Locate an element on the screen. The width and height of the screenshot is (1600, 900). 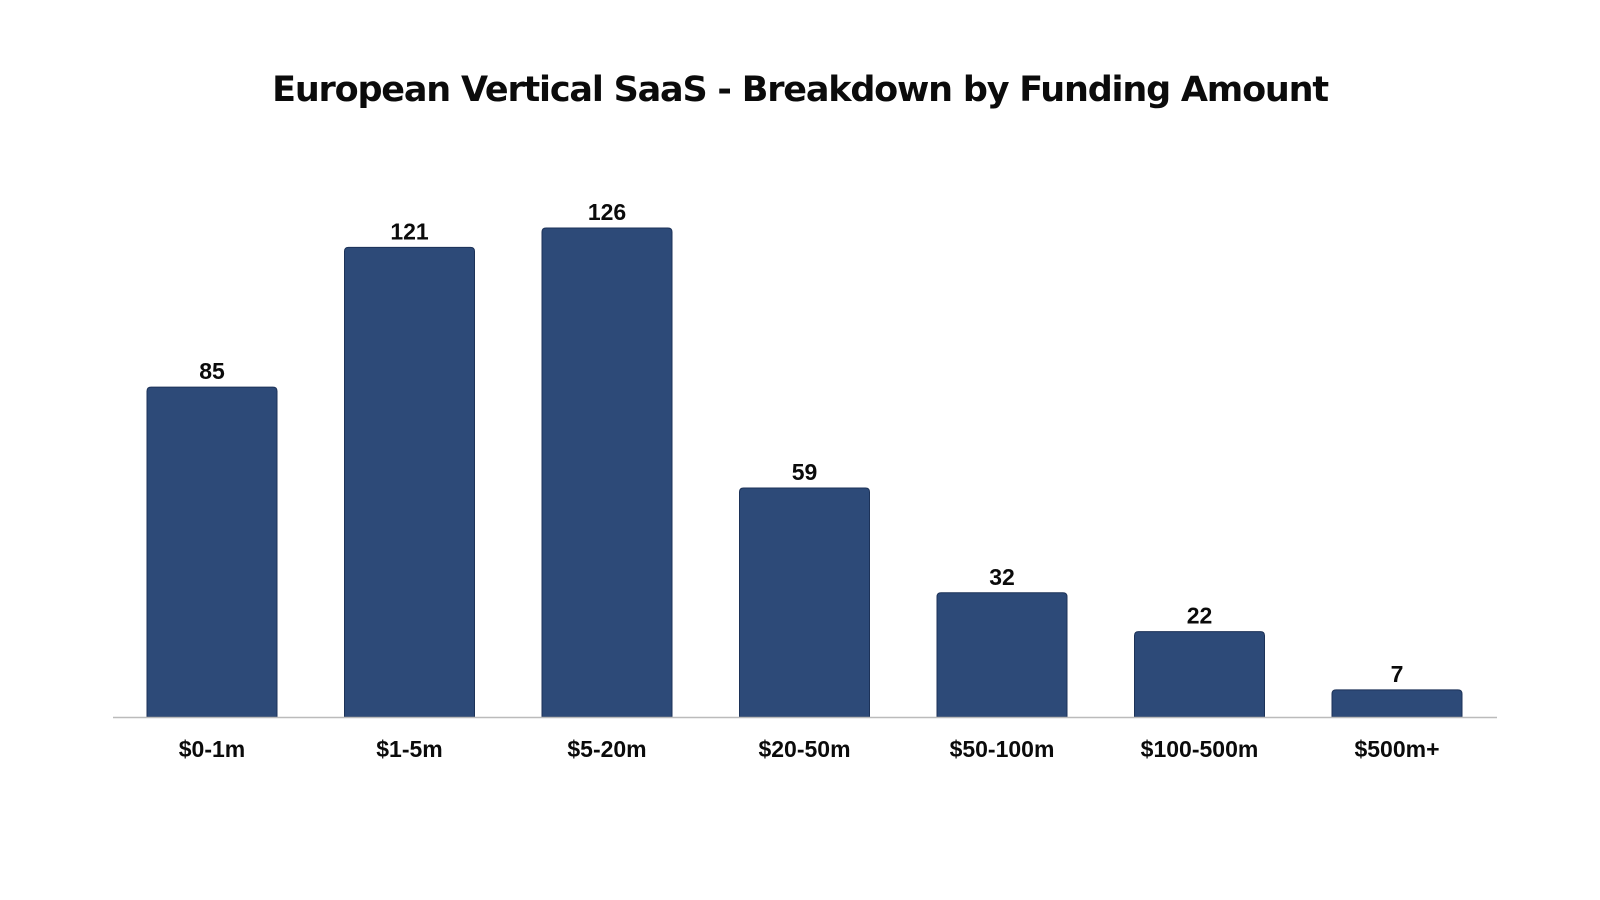
data-label-6: 7 is located at coordinates (1397, 674).